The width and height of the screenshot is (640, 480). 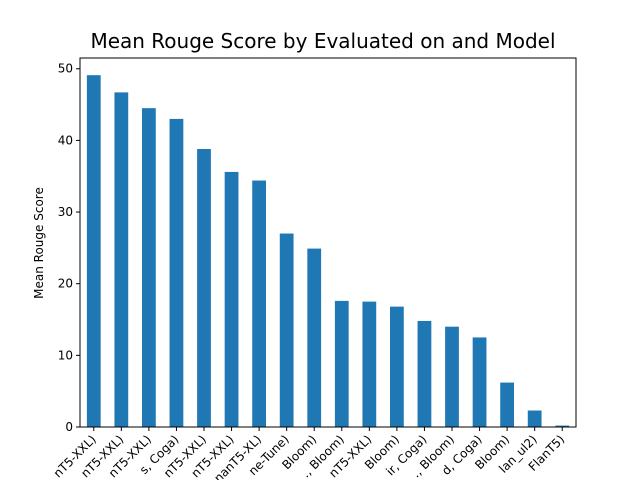 I want to click on y-tick-label: 30, so click(x=65, y=212).